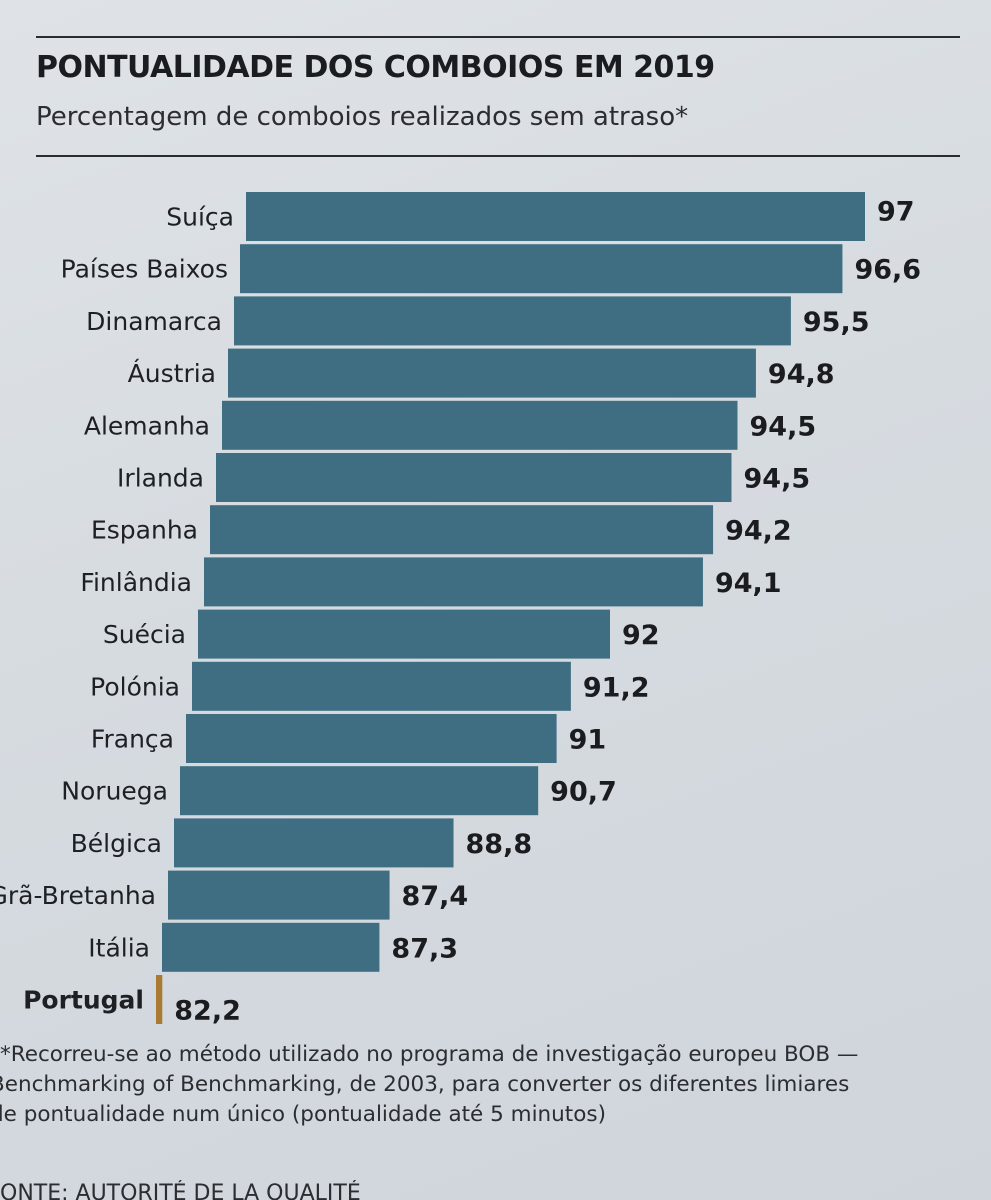 This screenshot has height=1200, width=991. What do you see at coordinates (132, 739) in the screenshot?
I see `category-label-10: França` at bounding box center [132, 739].